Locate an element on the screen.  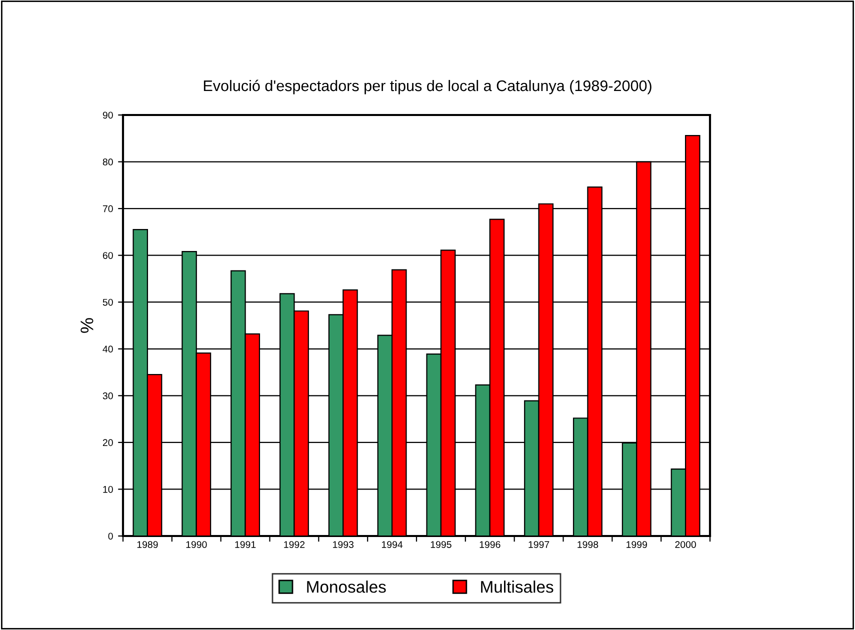
y-tick-label: 50 is located at coordinates (107, 302).